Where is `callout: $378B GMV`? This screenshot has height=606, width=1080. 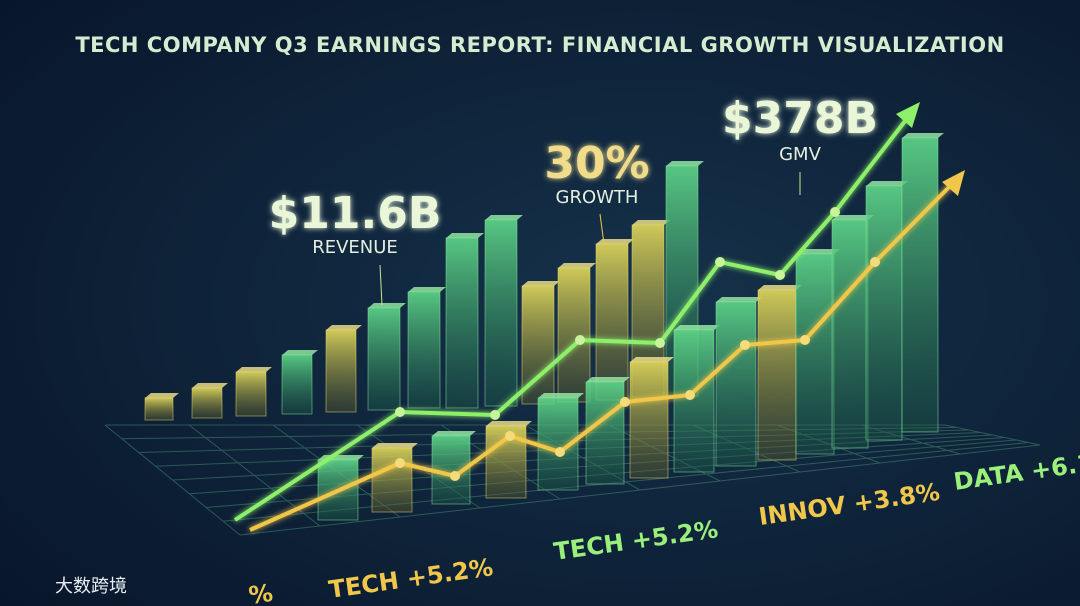
callout: $378B GMV is located at coordinates (800, 144).